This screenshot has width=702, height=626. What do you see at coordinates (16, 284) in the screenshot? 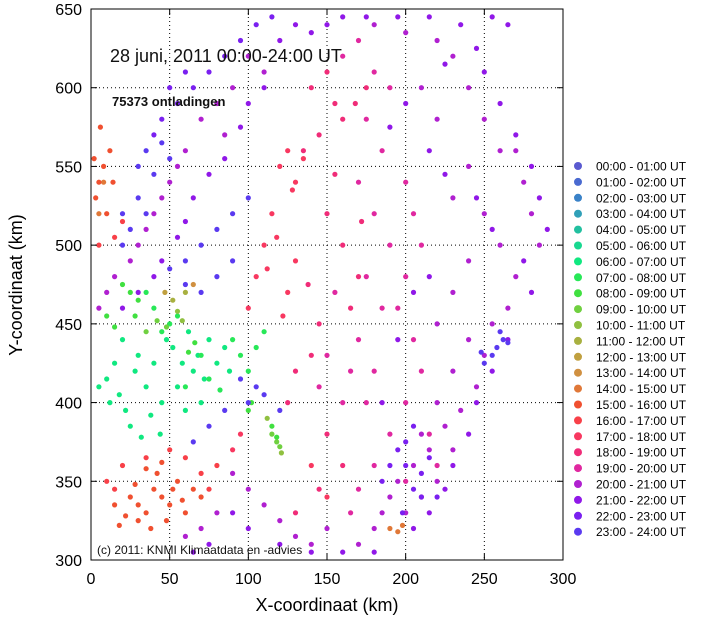
I see `y-axis-label: Y-coordinaat (km)` at bounding box center [16, 284].